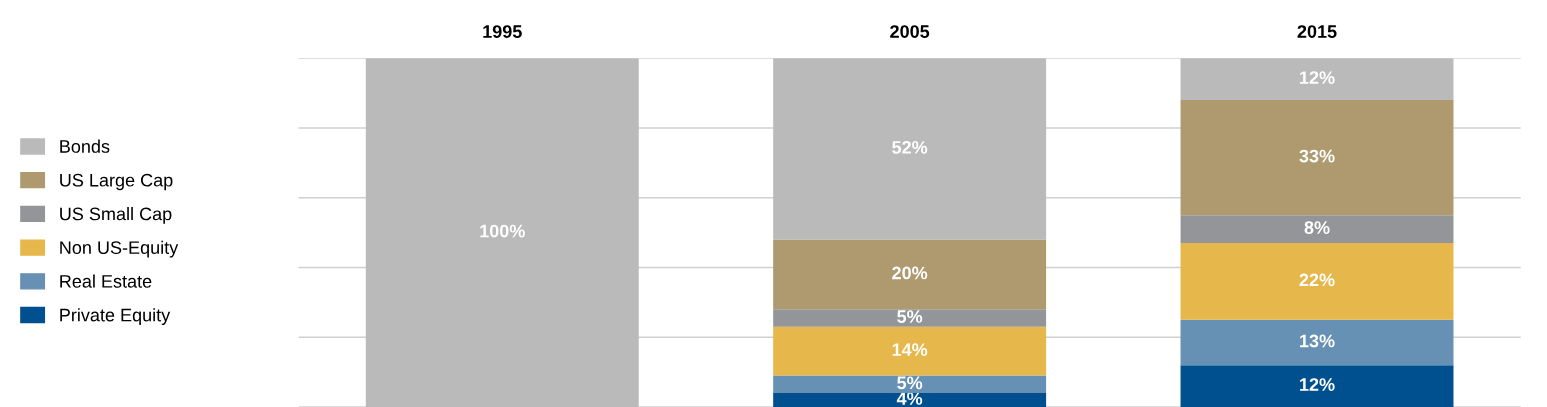 Image resolution: width=1547 pixels, height=407 pixels. I want to click on legend-label: Real Estate, so click(106, 281).